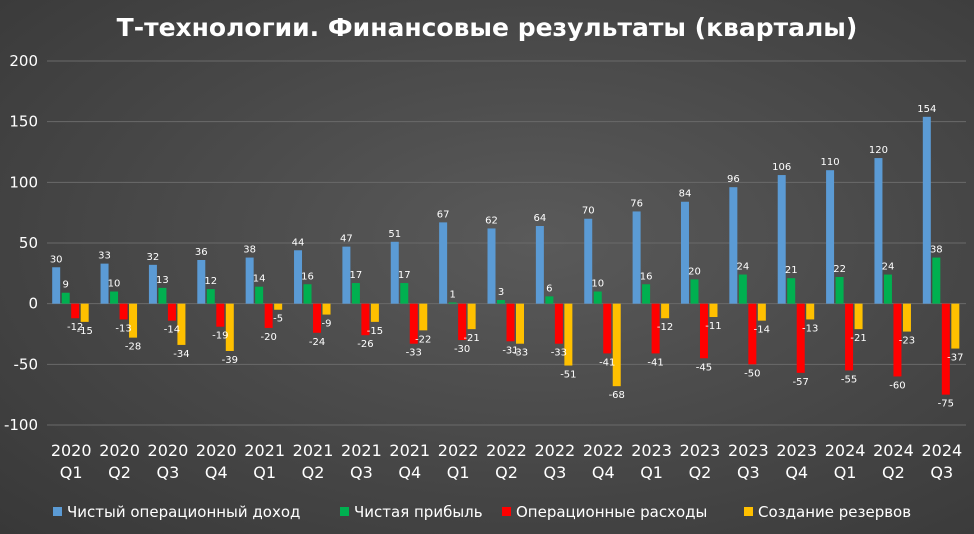 This screenshot has height=534, width=974. Describe the element at coordinates (443, 214) in the screenshot. I see `data-label: 67` at that location.